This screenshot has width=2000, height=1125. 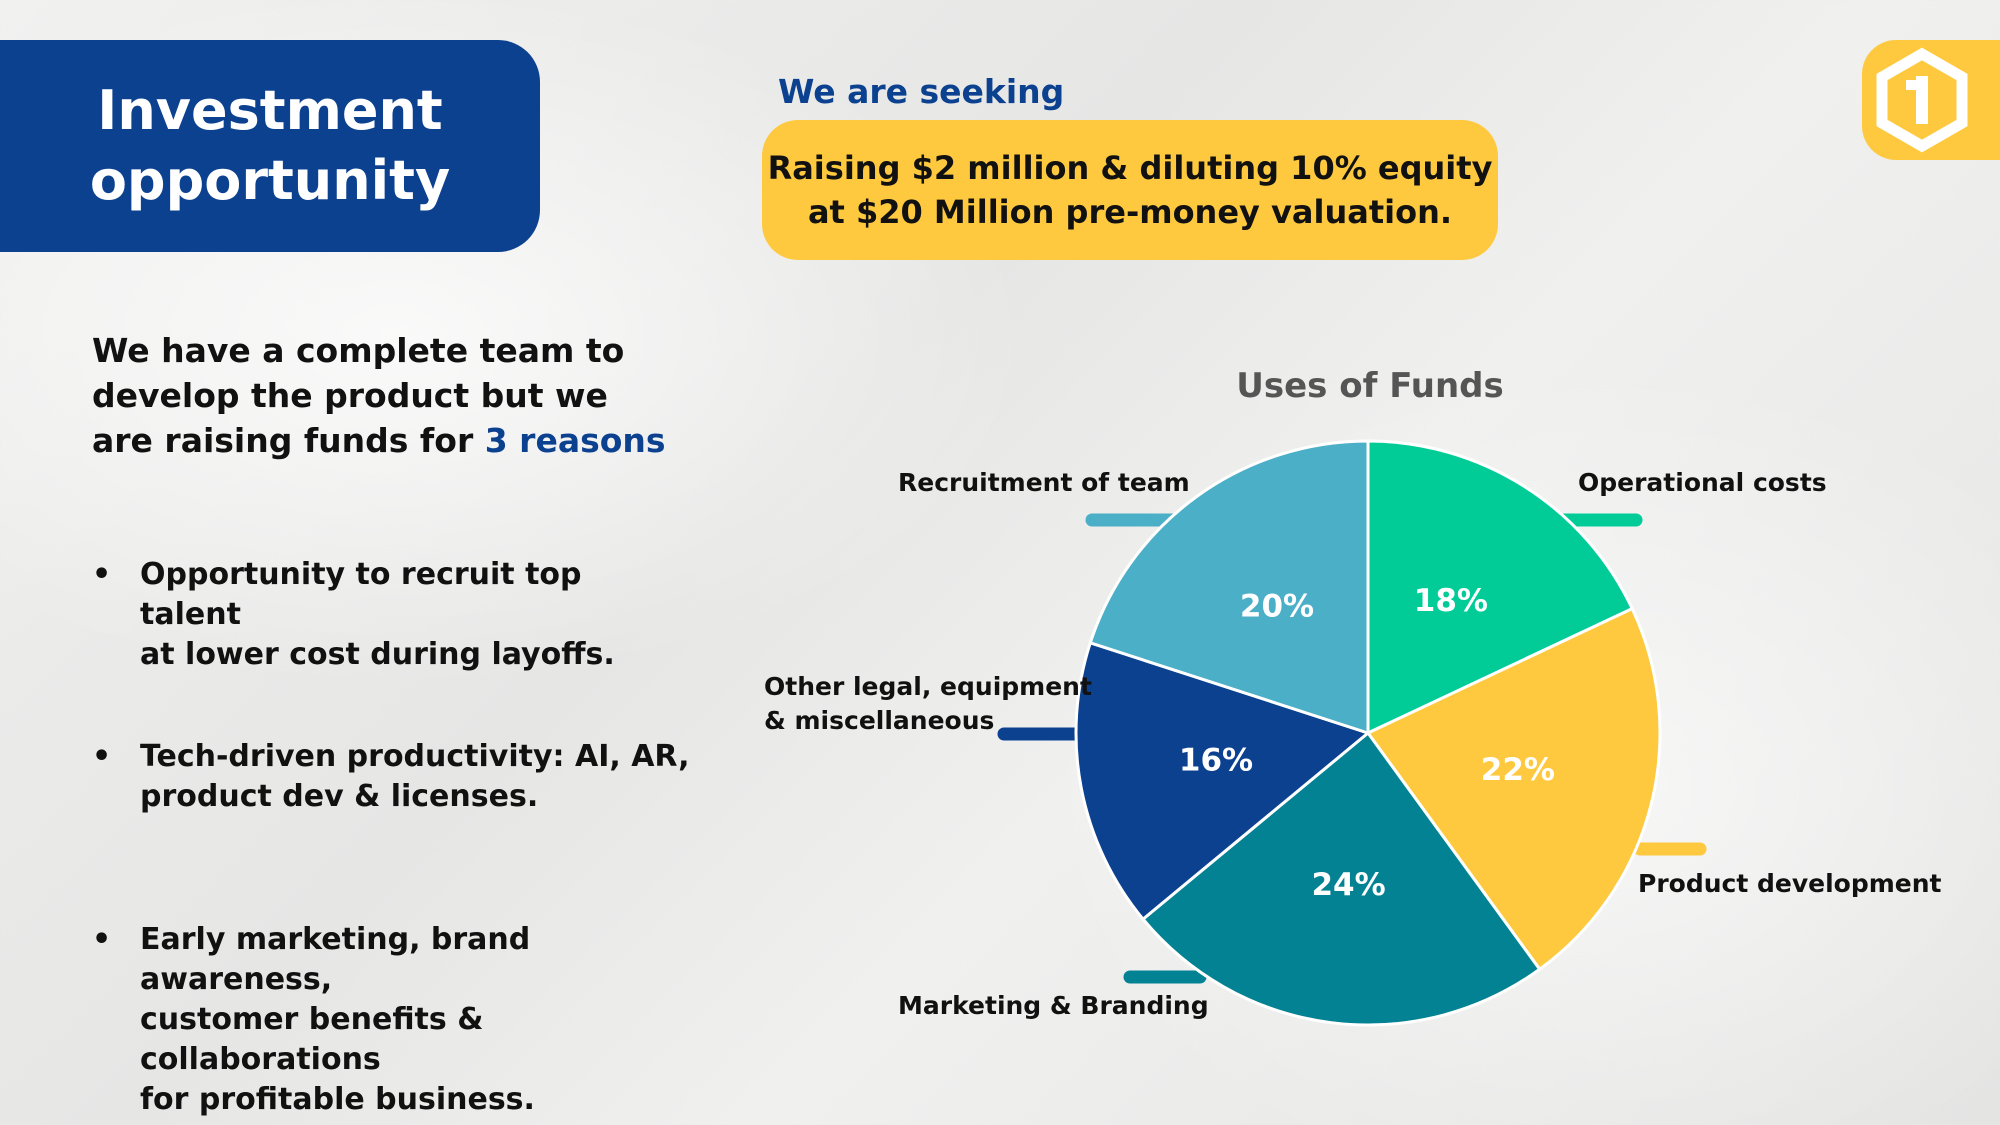 What do you see at coordinates (1702, 482) in the screenshot?
I see `category-label-operational-costs: Operational costs` at bounding box center [1702, 482].